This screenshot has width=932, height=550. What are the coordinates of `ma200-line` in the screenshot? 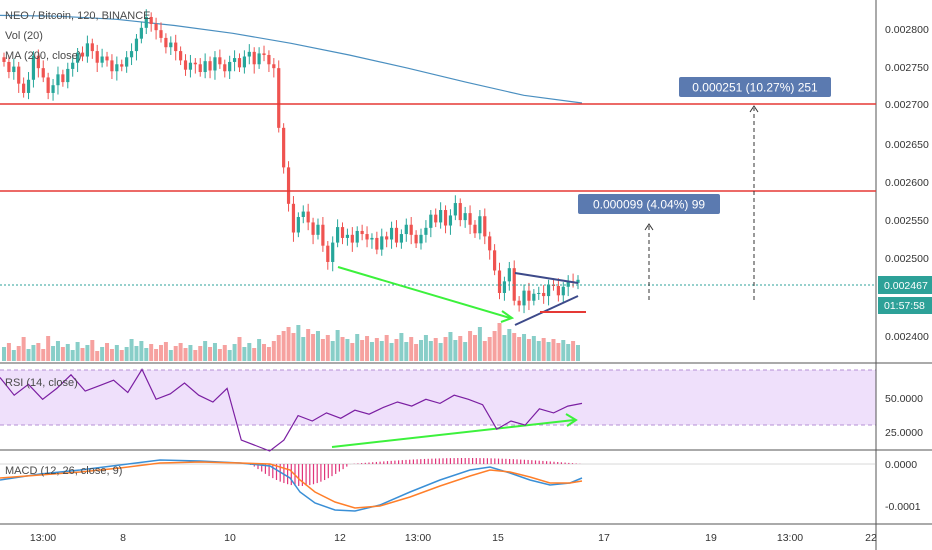 It's located at (291, 59).